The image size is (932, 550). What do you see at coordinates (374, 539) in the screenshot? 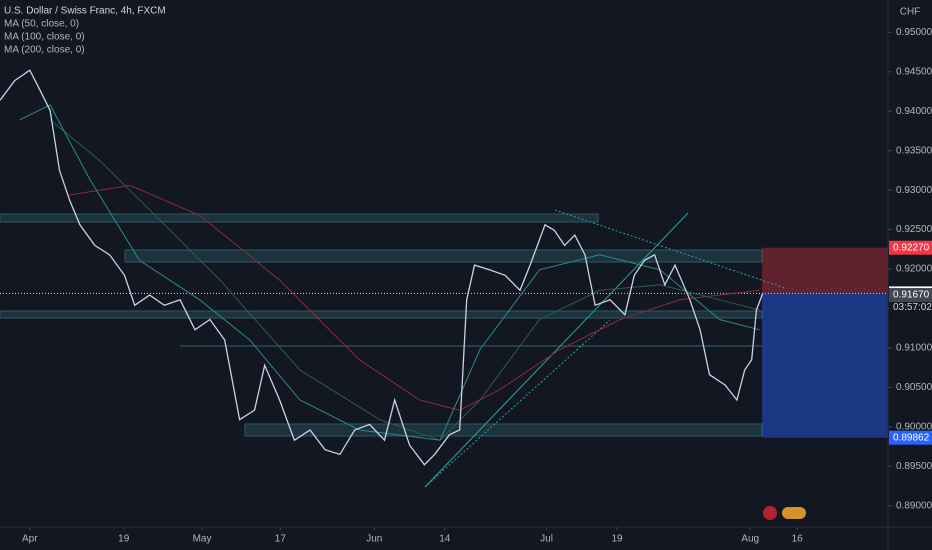
I see `x-tick-label: Jun` at bounding box center [374, 539].